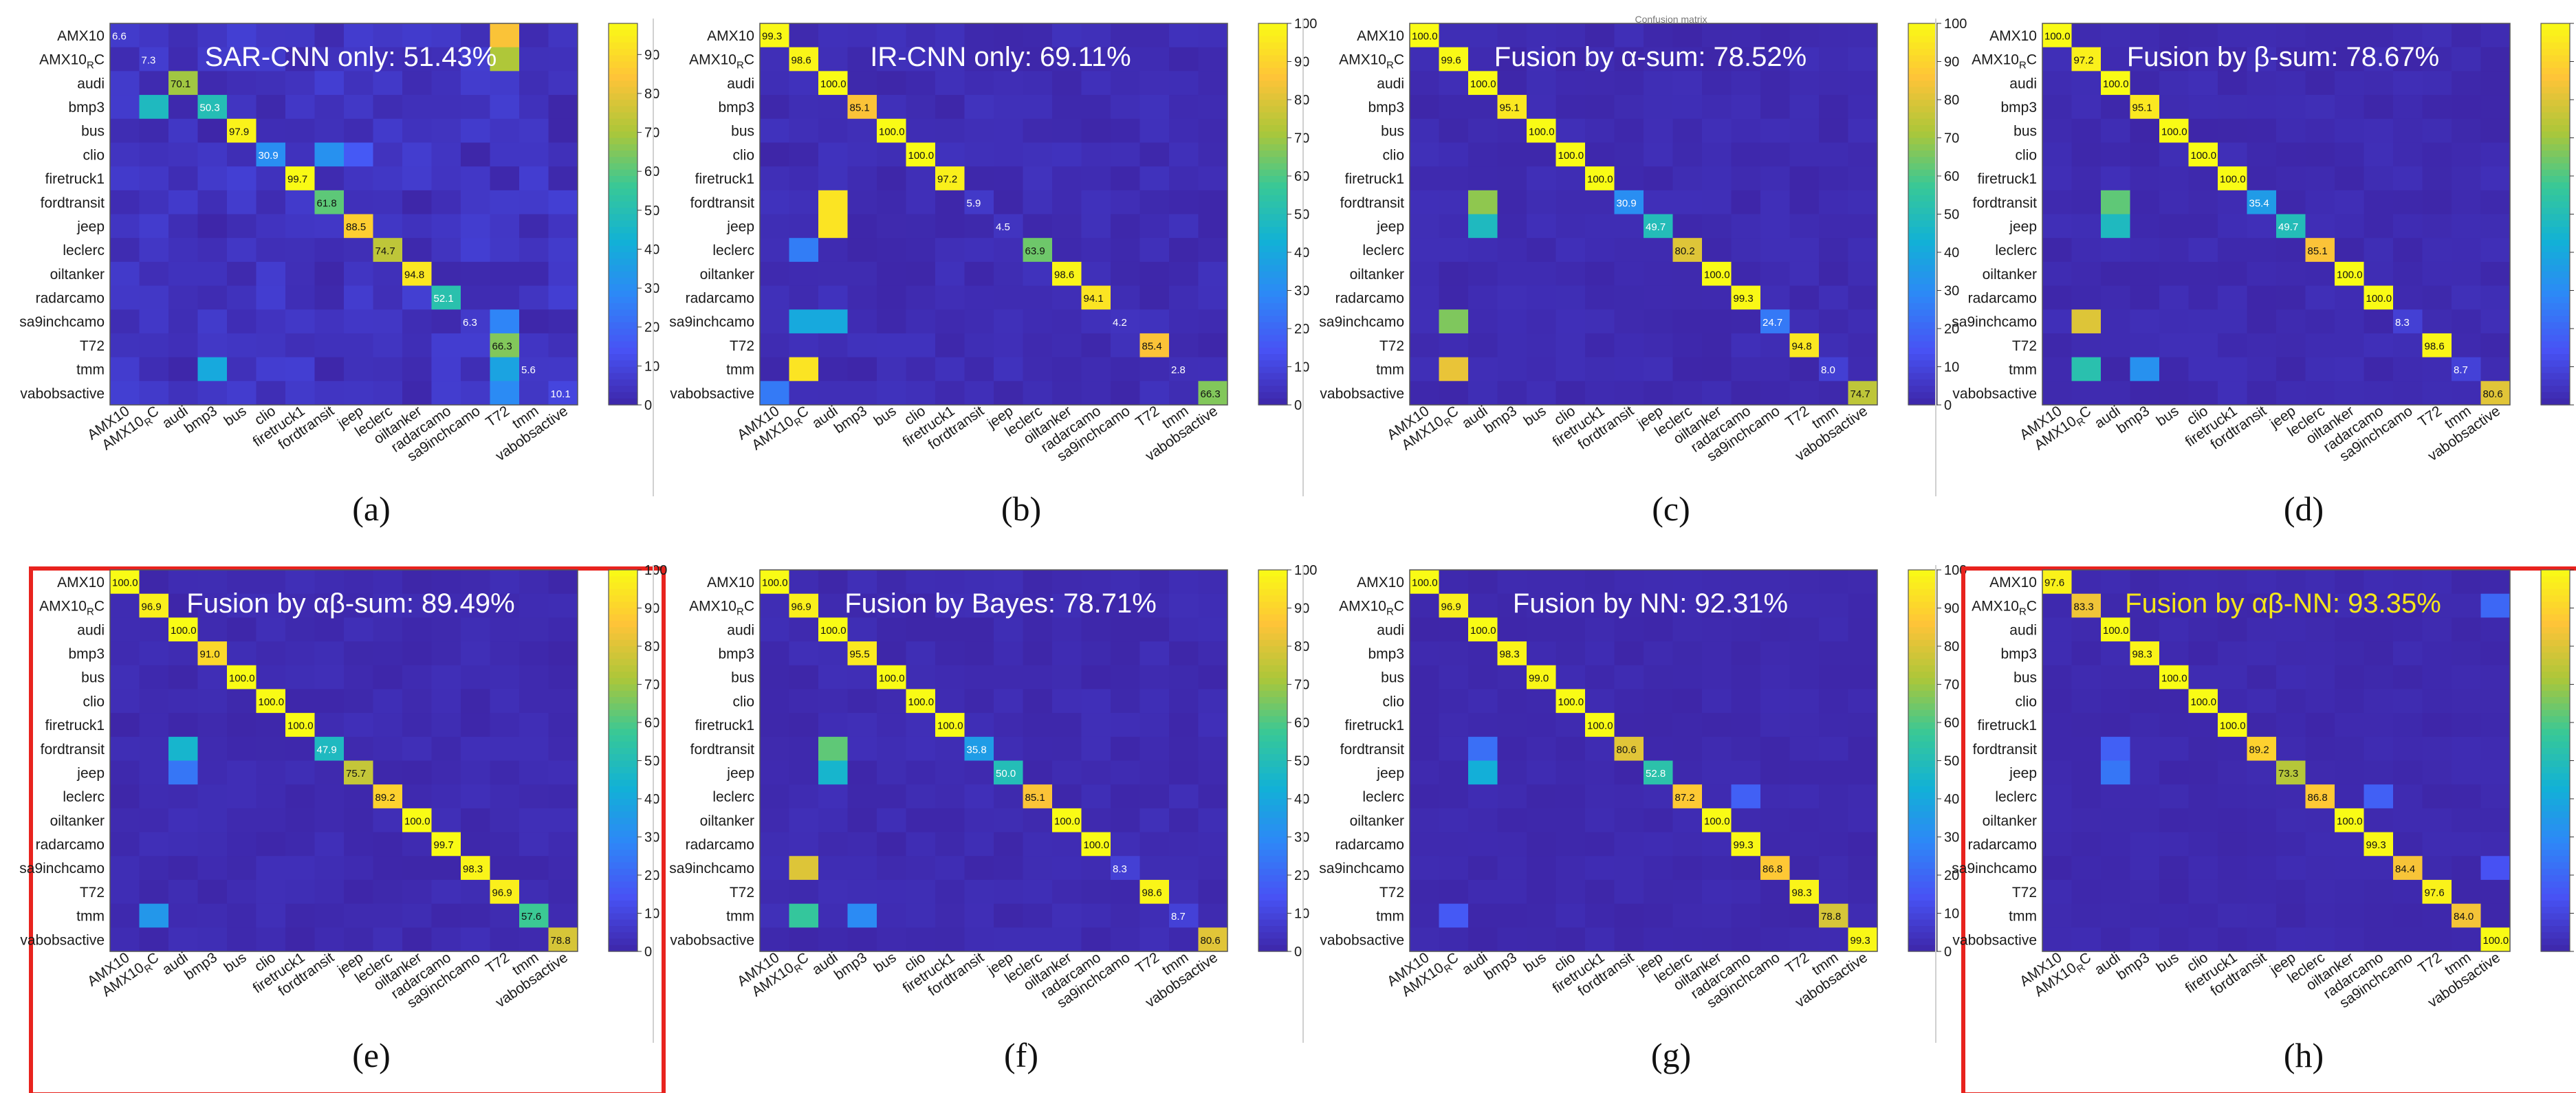  I want to click on diagonal-value-label: 49.7, so click(1656, 227).